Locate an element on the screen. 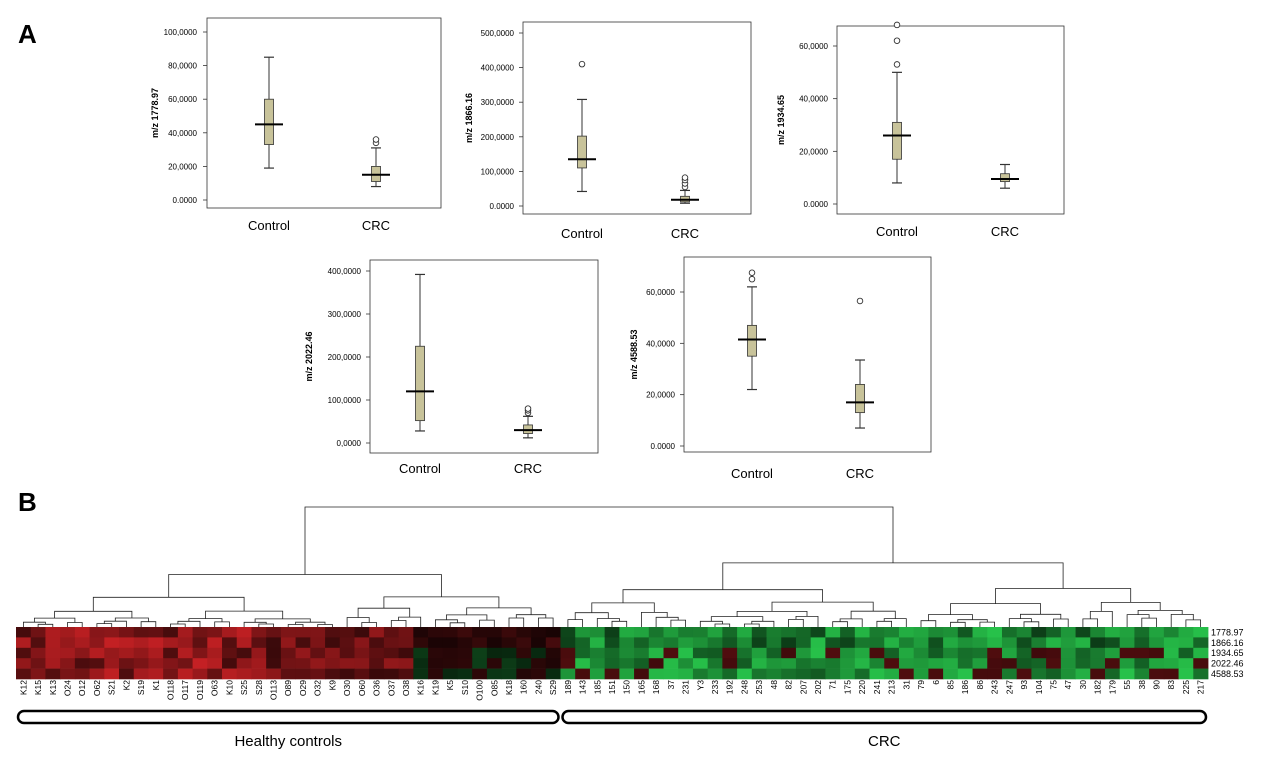 The height and width of the screenshot is (766, 1263). sample-label: K2 is located at coordinates (126, 685).